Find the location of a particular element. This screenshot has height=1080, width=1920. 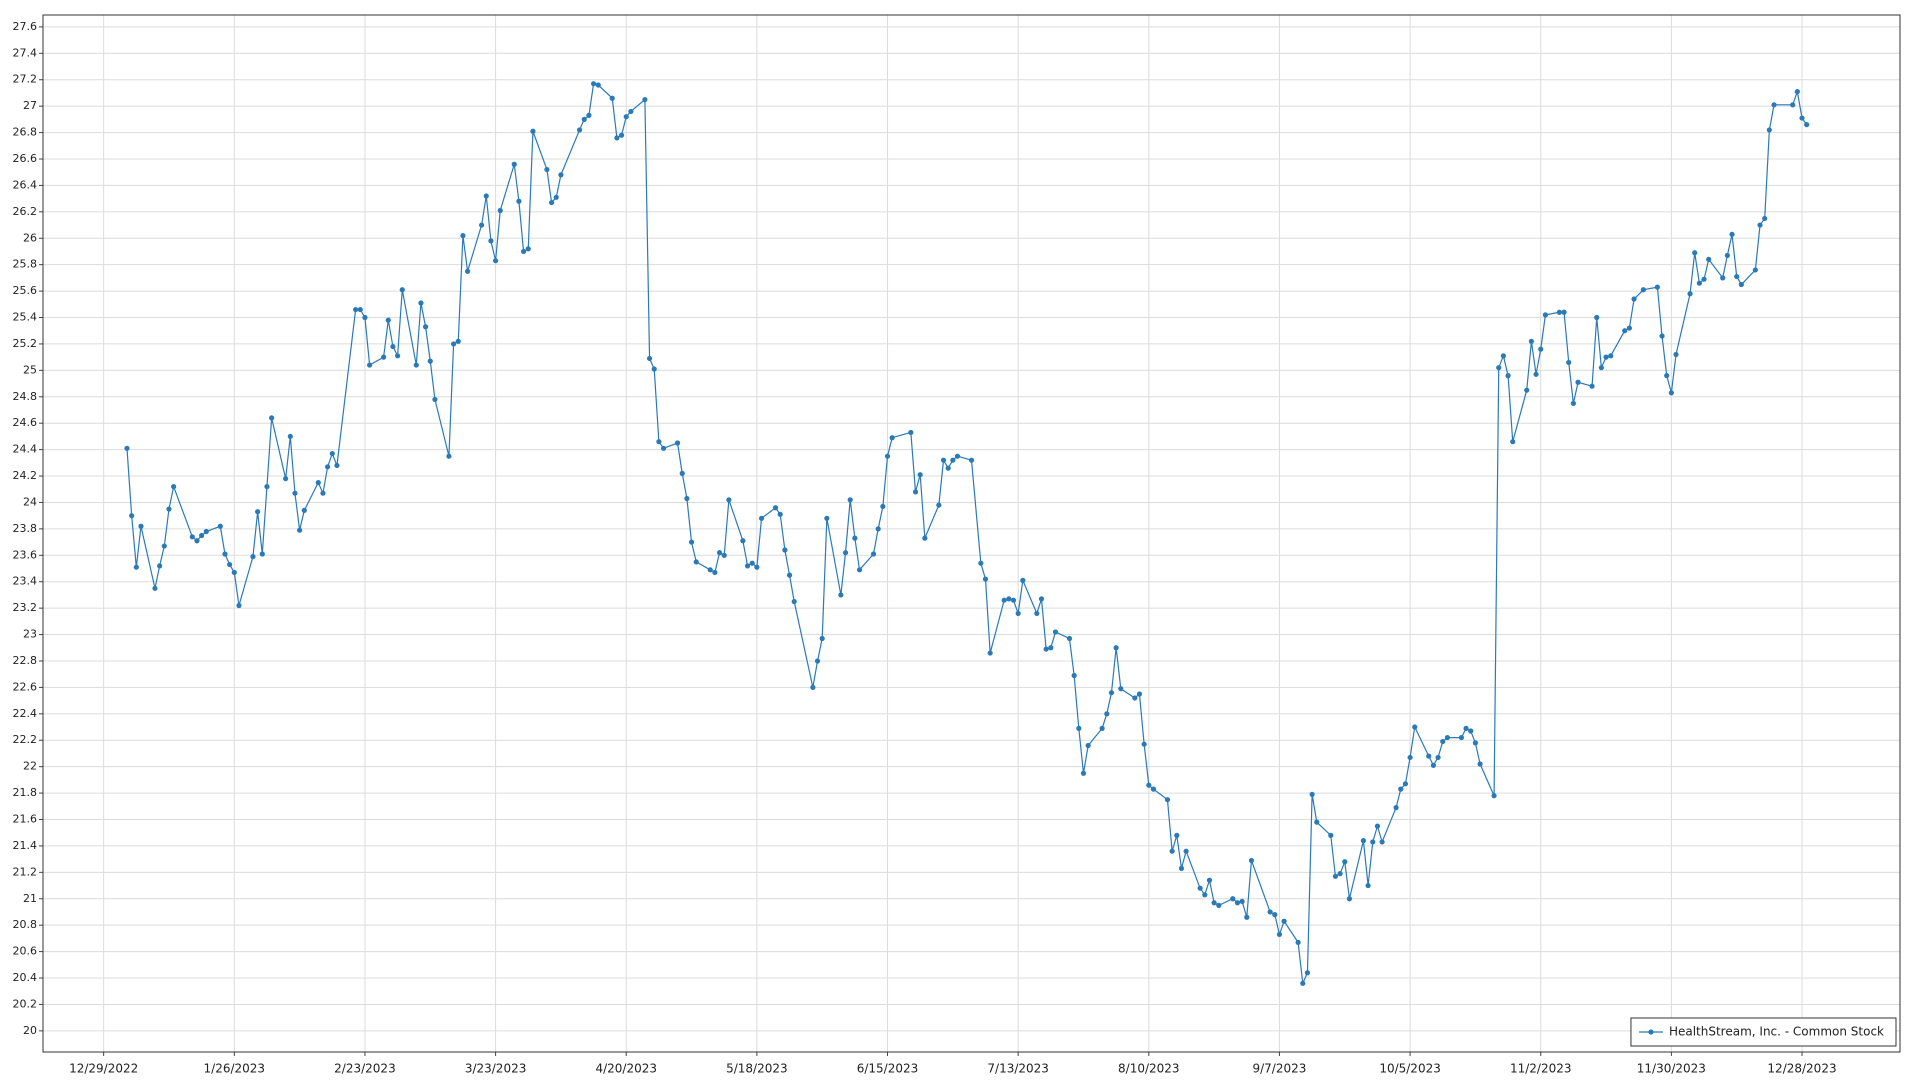

y-tick-label: 24 is located at coordinates (30, 501).